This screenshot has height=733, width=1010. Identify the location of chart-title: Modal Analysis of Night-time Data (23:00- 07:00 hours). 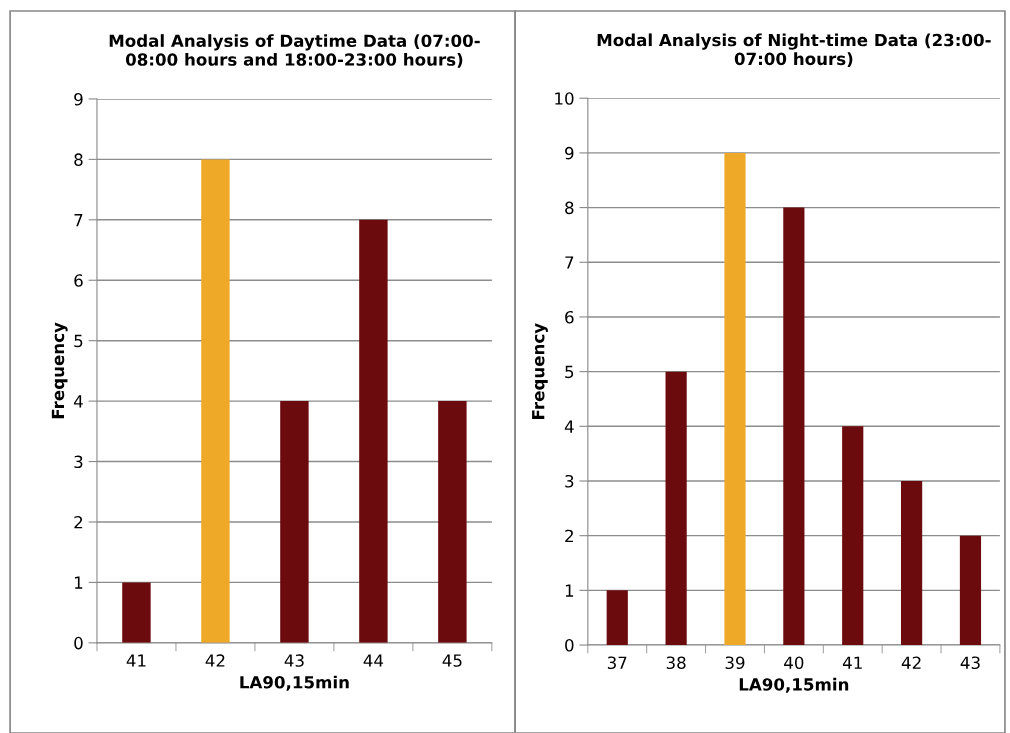
(794, 50).